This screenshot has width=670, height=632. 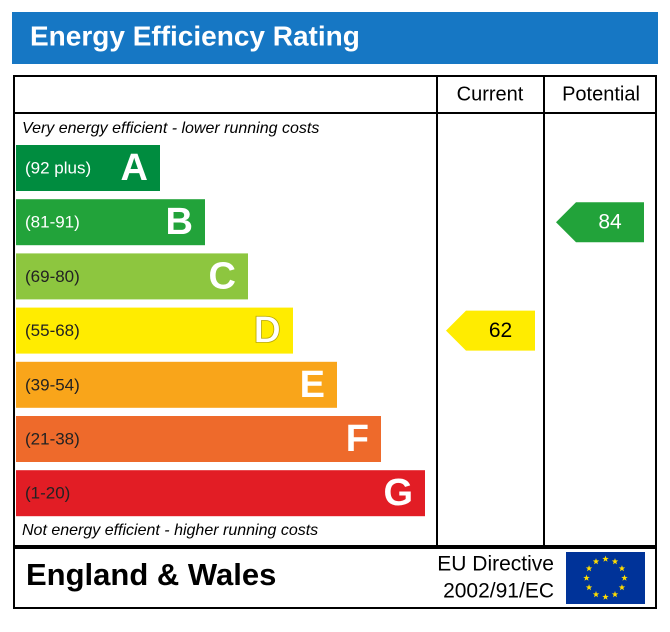 I want to click on footer-frame, so click(x=335, y=578).